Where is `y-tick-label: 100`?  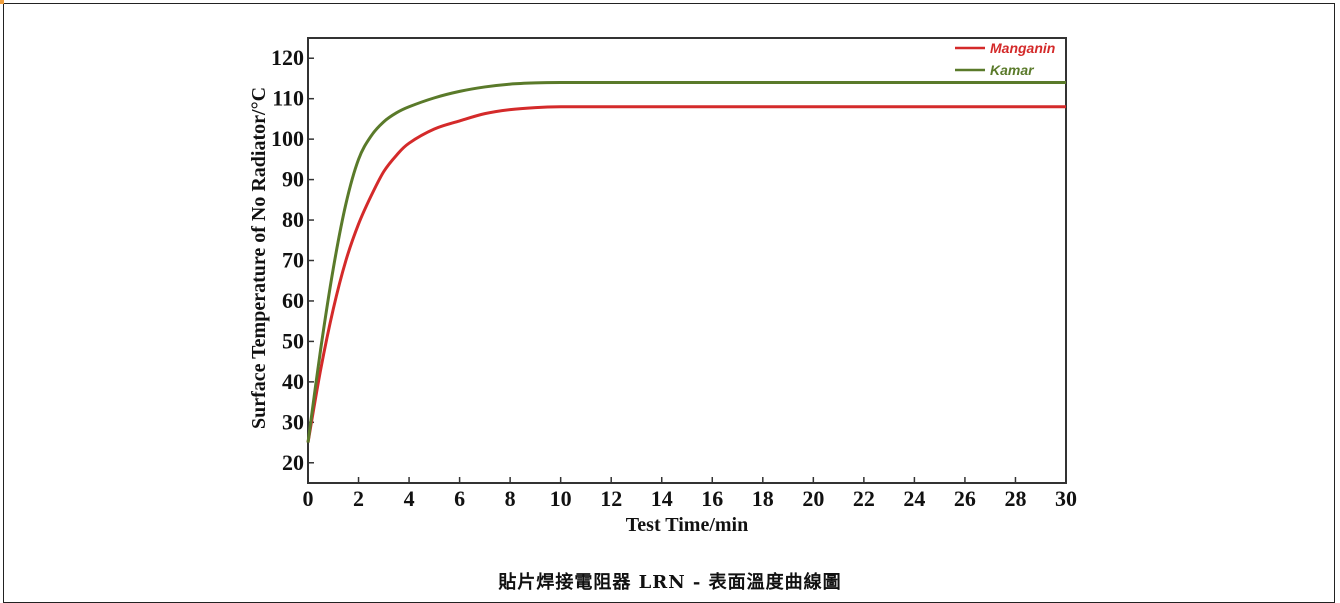
y-tick-label: 100 is located at coordinates (287, 138).